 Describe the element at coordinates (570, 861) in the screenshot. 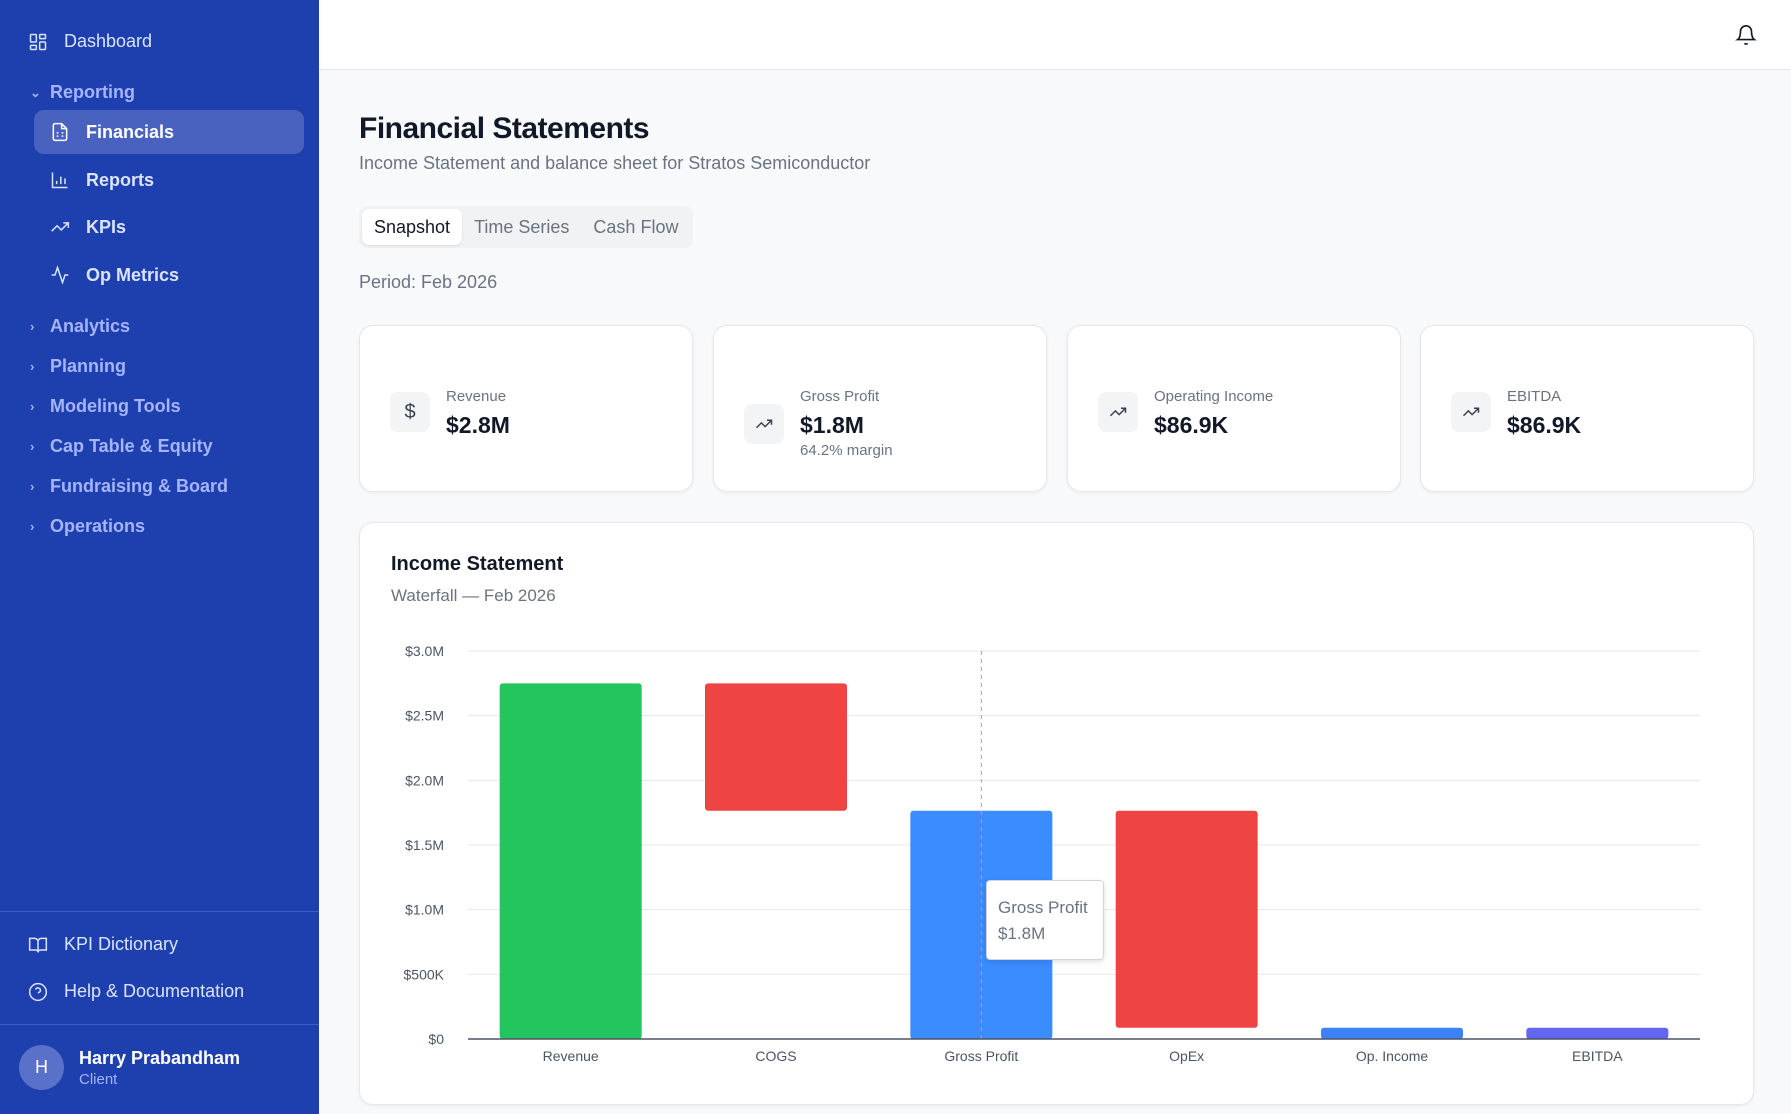

I see `bar-revenue` at that location.